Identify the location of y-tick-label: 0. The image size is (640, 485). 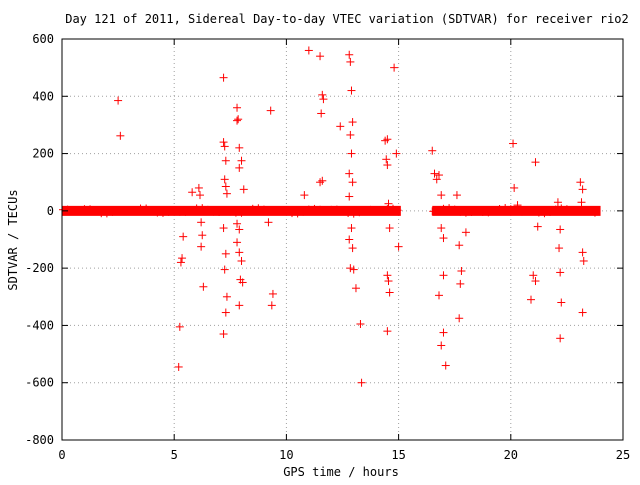
(50, 211).